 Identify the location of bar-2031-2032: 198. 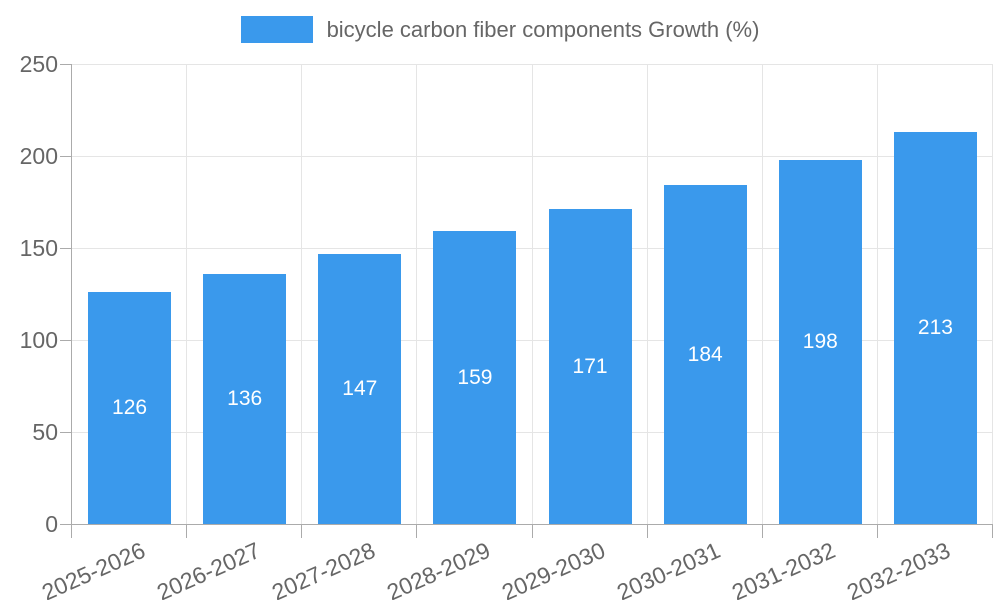
(820, 341).